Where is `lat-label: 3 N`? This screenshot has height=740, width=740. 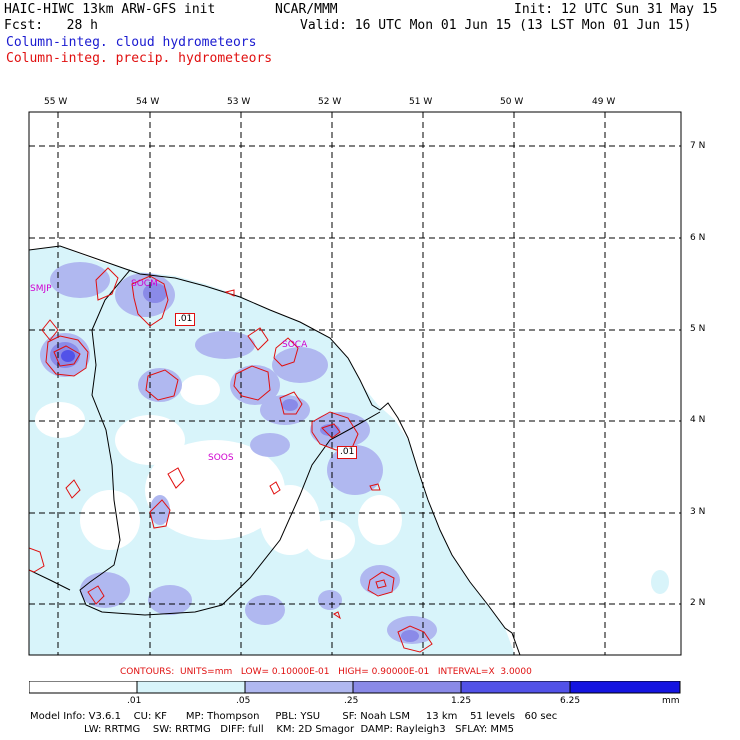
lat-label: 3 N is located at coordinates (698, 512).